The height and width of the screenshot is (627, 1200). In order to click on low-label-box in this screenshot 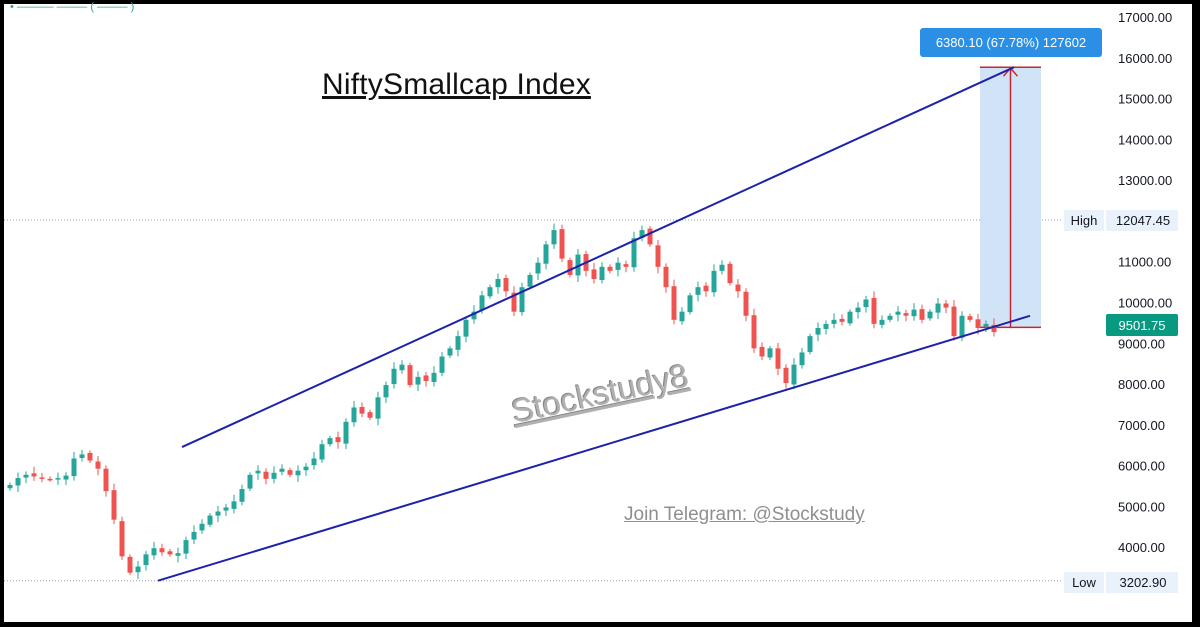, I will do `click(1084, 582)`.